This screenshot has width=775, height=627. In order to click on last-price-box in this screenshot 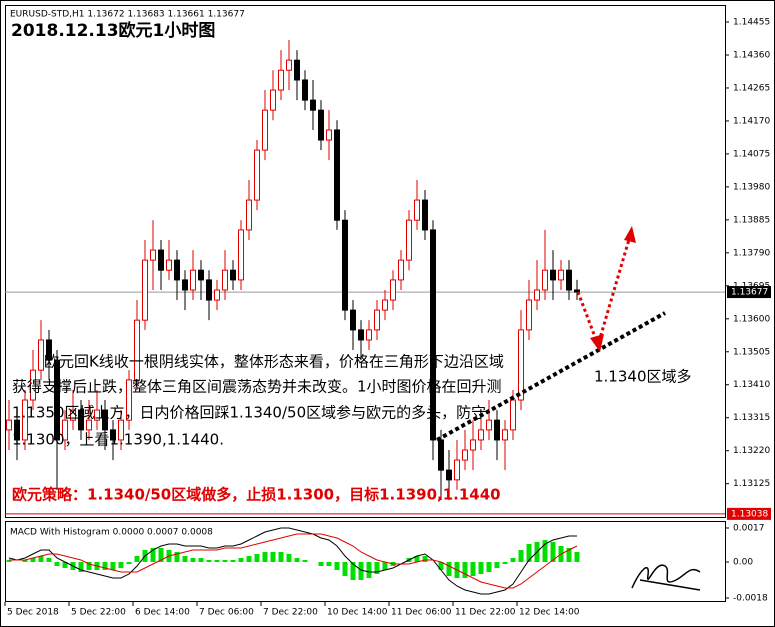, I will do `click(749, 292)`.